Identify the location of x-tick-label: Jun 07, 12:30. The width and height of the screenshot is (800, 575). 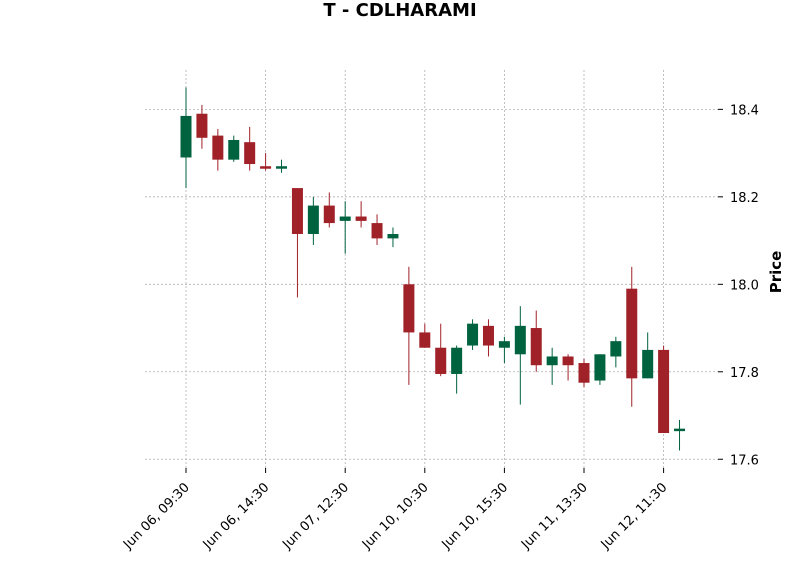
(315, 516).